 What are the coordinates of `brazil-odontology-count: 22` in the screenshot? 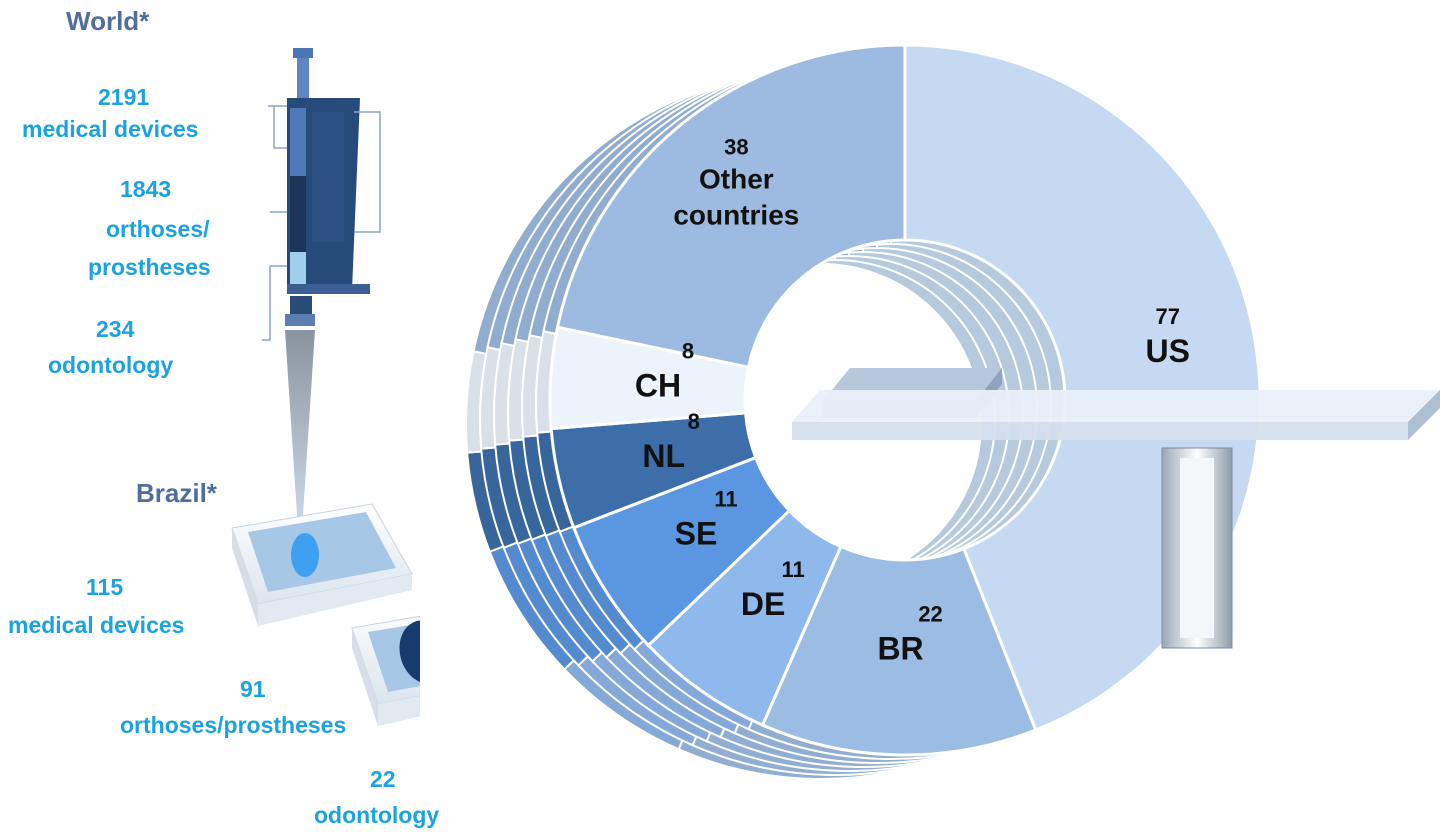 It's located at (383, 779).